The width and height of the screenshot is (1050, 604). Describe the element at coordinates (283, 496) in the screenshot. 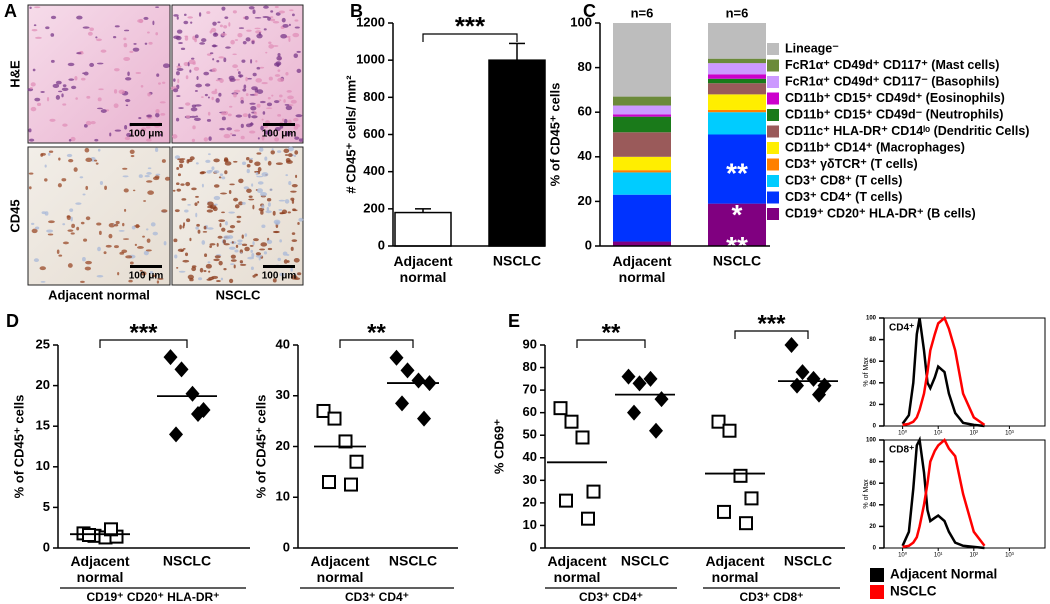

I see `y-tick-label: 10` at that location.